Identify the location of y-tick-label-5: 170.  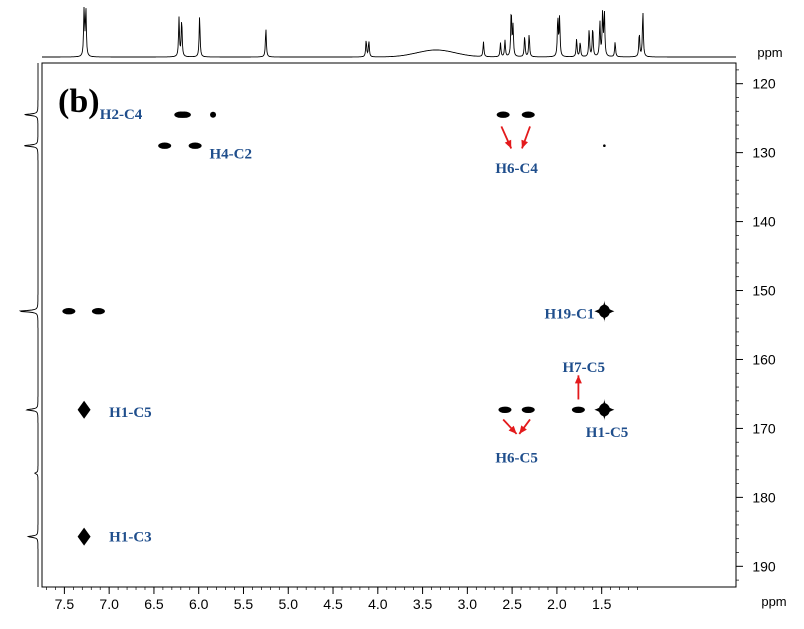
(764, 428).